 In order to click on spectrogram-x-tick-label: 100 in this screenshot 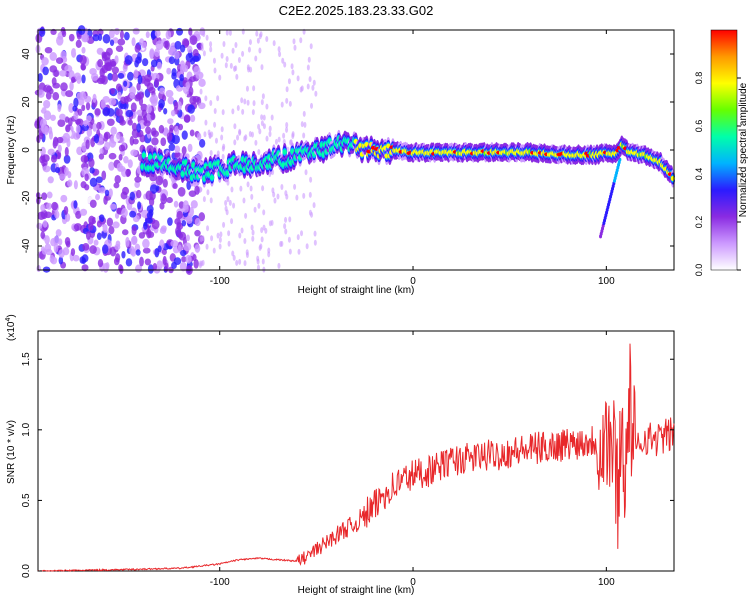, I will do `click(606, 281)`.